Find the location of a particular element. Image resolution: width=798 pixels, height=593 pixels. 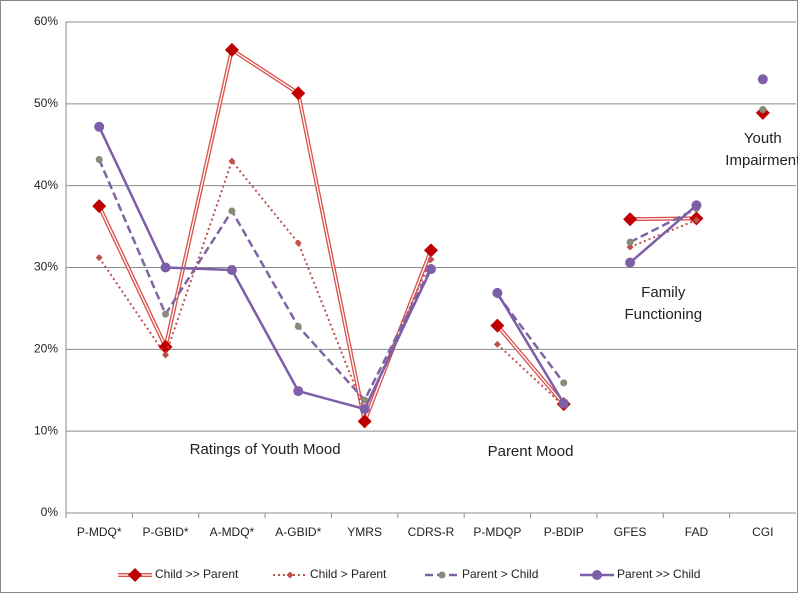

group-label: Parent Mood is located at coordinates (531, 451).